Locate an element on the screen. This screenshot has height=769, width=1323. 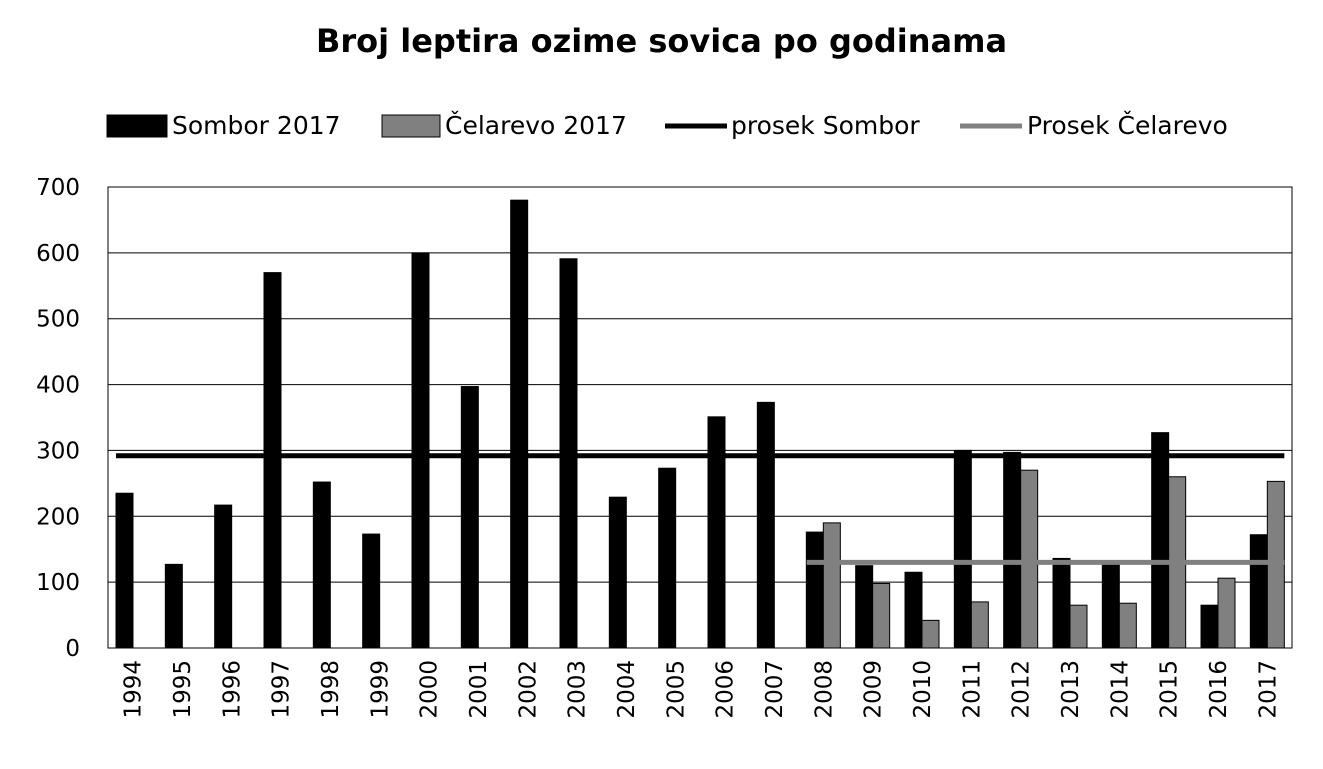
y-tick-label-700: 700 is located at coordinates (58, 188).